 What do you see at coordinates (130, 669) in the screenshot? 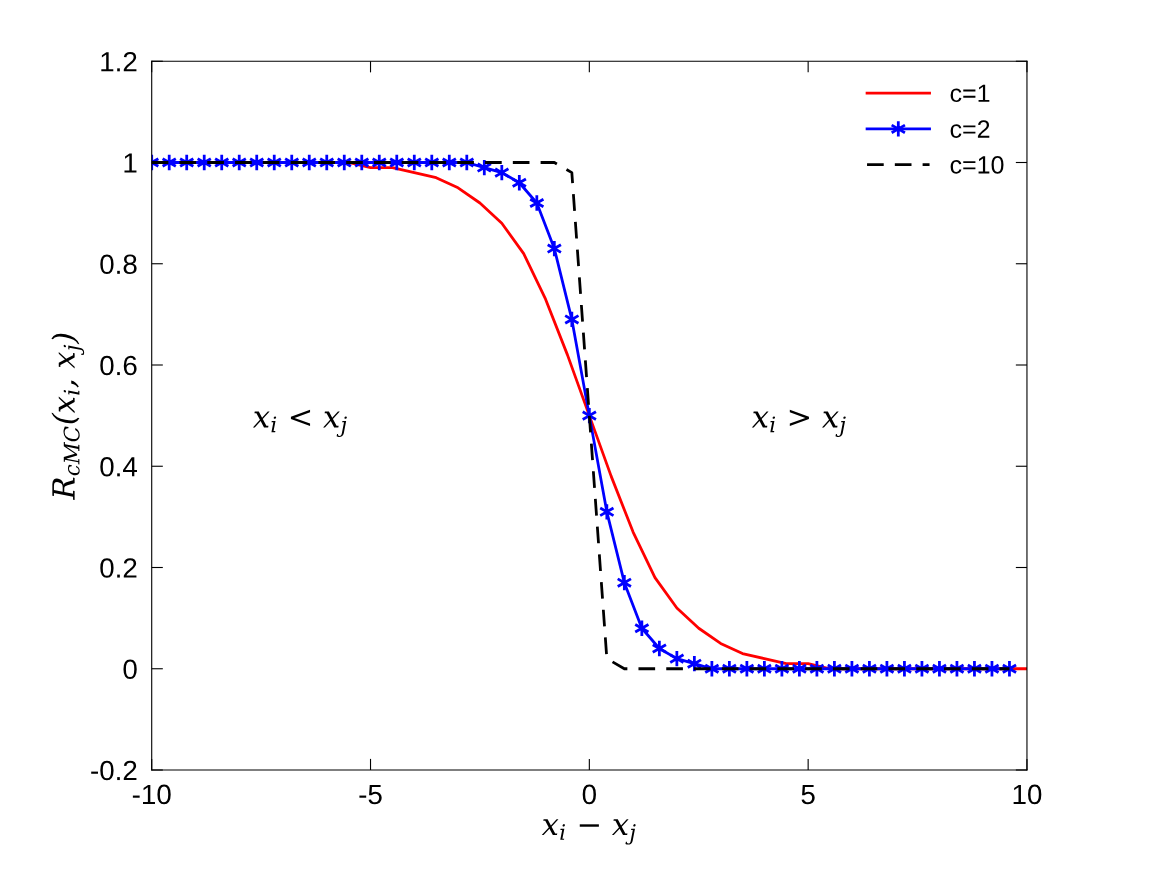
I see `y-tick-label: 0` at bounding box center [130, 669].